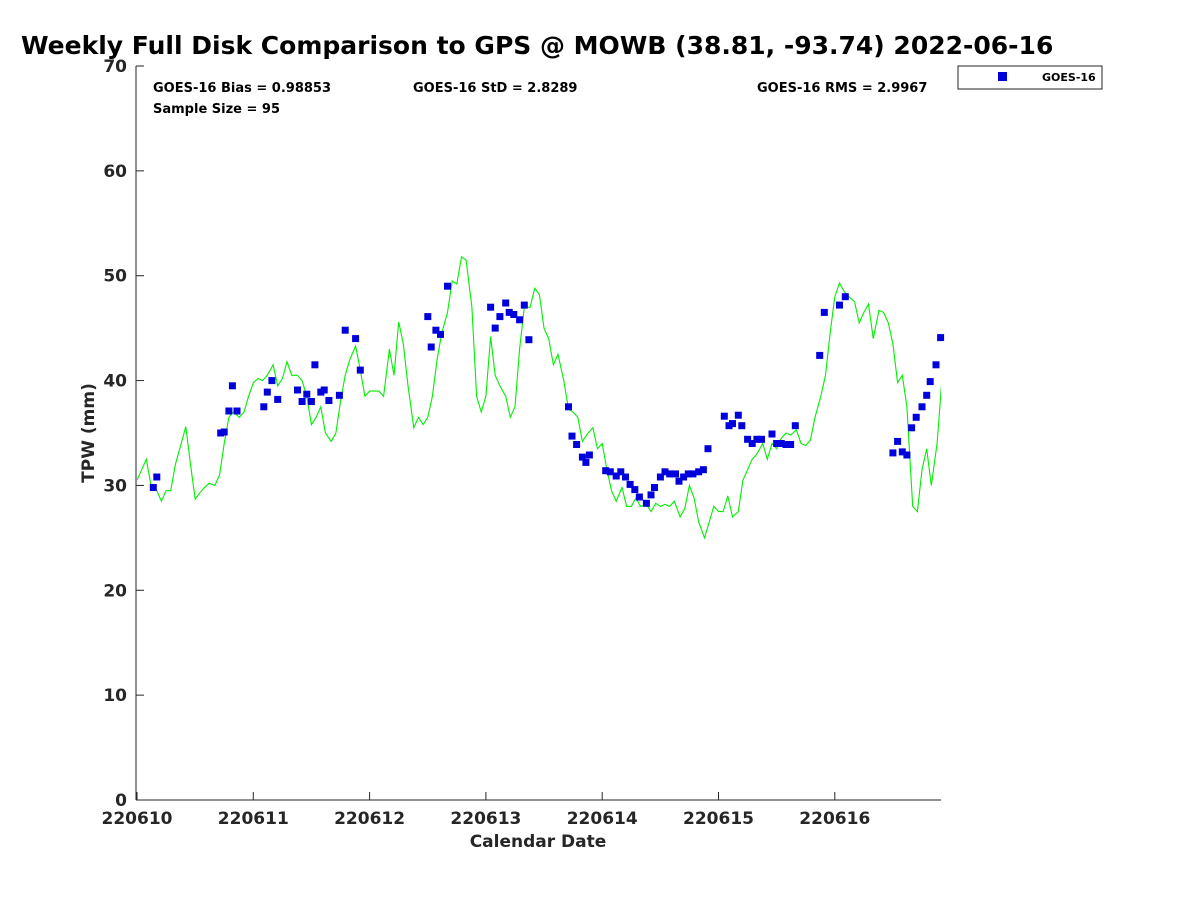  What do you see at coordinates (1030, 77) in the screenshot?
I see `legend-box` at bounding box center [1030, 77].